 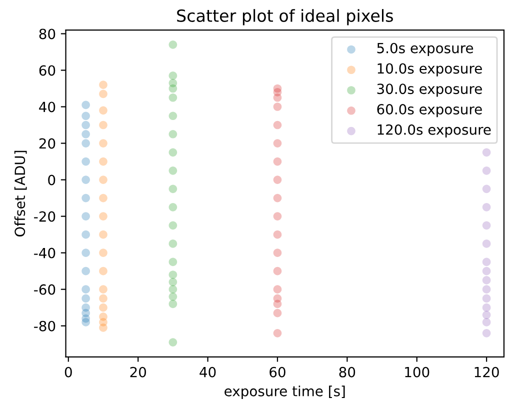 What do you see at coordinates (20, 193) in the screenshot?
I see `y-axis-title: Offset [ADU]` at bounding box center [20, 193].